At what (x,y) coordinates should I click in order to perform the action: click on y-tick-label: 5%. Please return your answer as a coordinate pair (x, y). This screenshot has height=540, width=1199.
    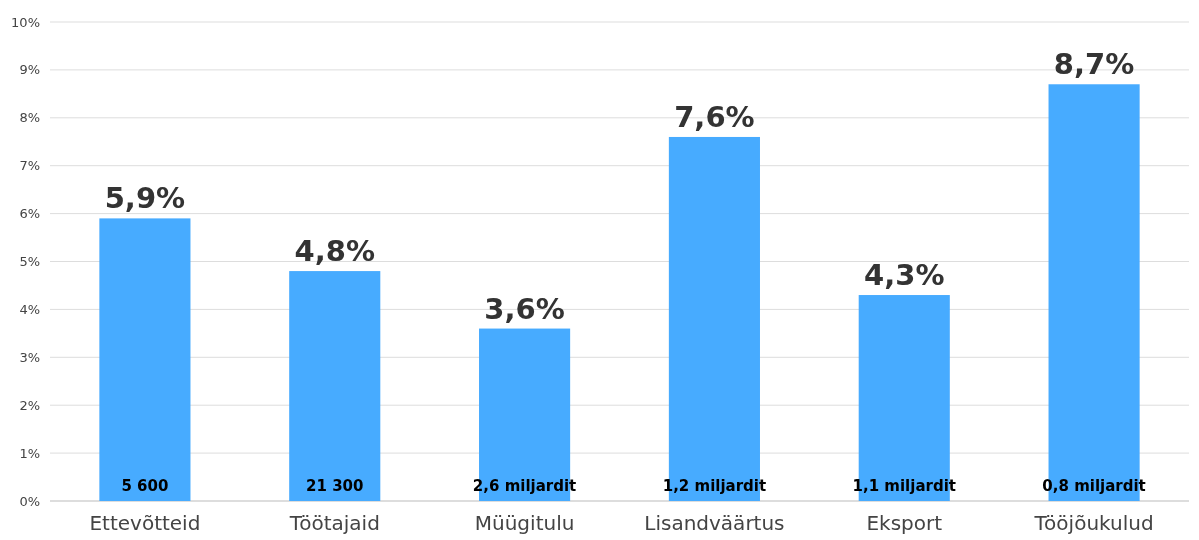
    Looking at the image, I should click on (29, 262).